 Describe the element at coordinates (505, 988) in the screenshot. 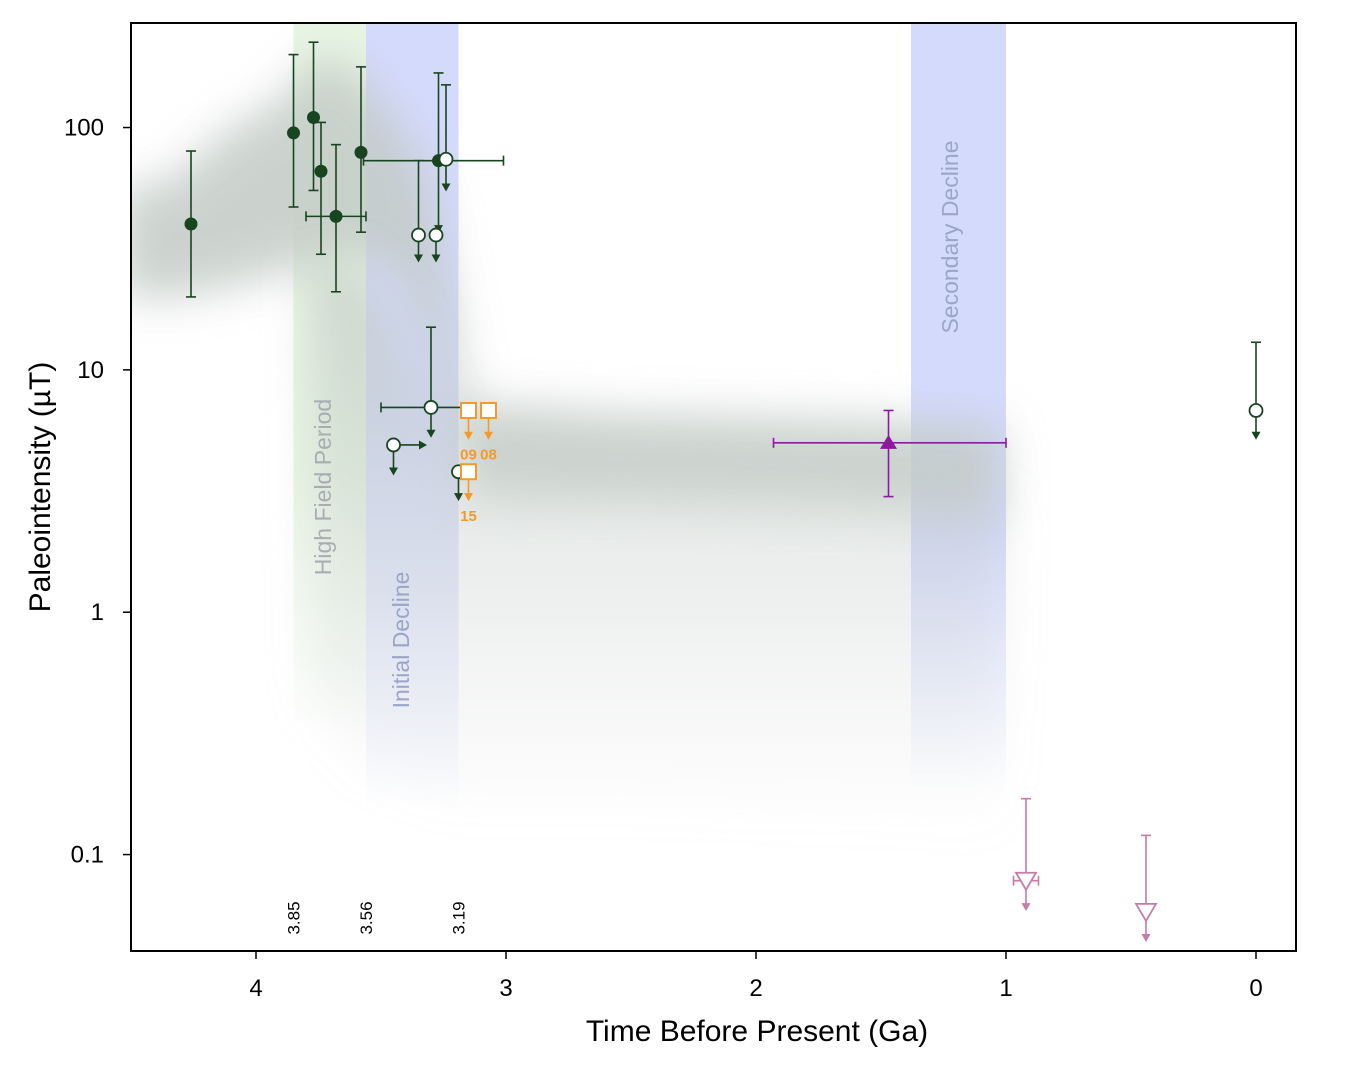

I see `x-tick-label-1: 3` at that location.